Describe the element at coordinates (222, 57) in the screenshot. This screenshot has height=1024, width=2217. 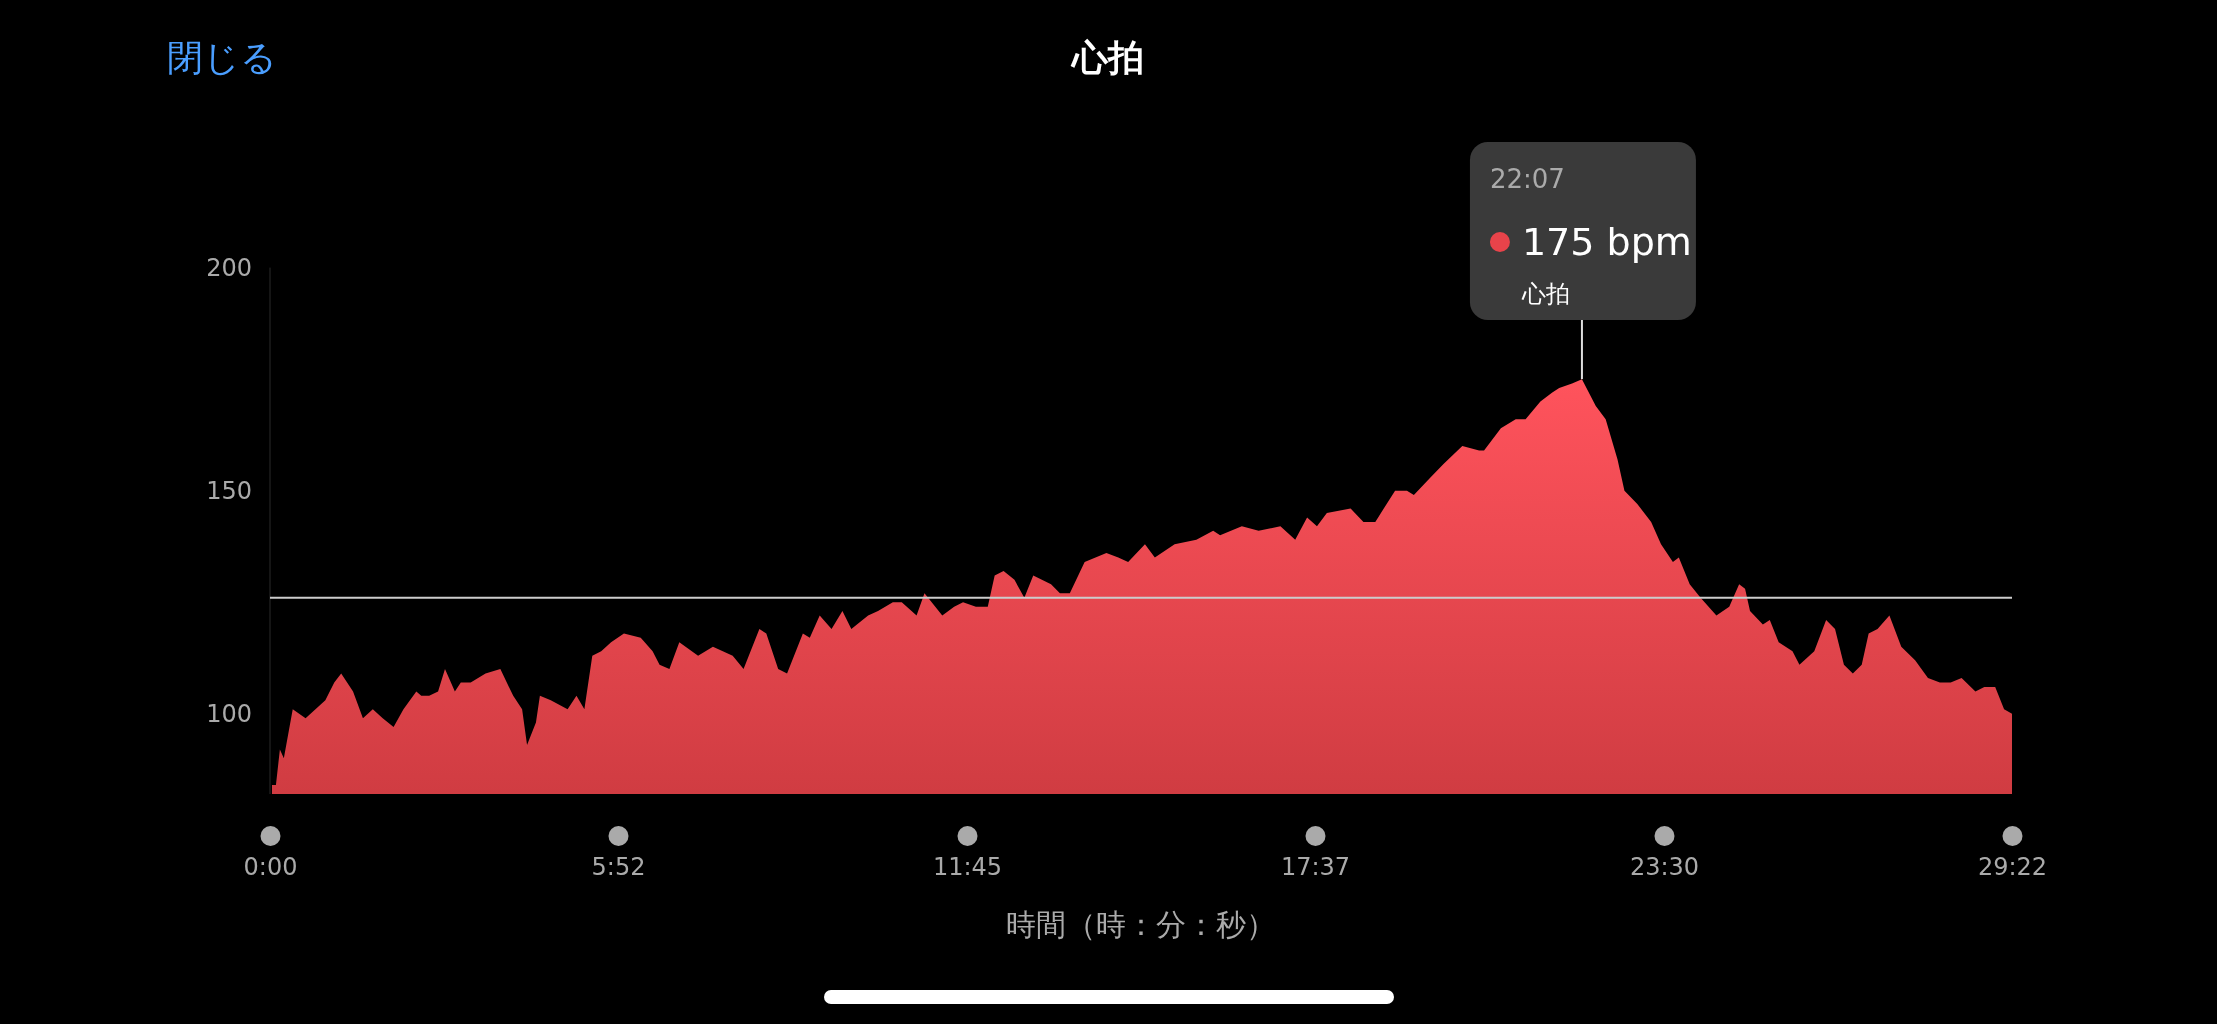
I see `text: 閉じる` at that location.